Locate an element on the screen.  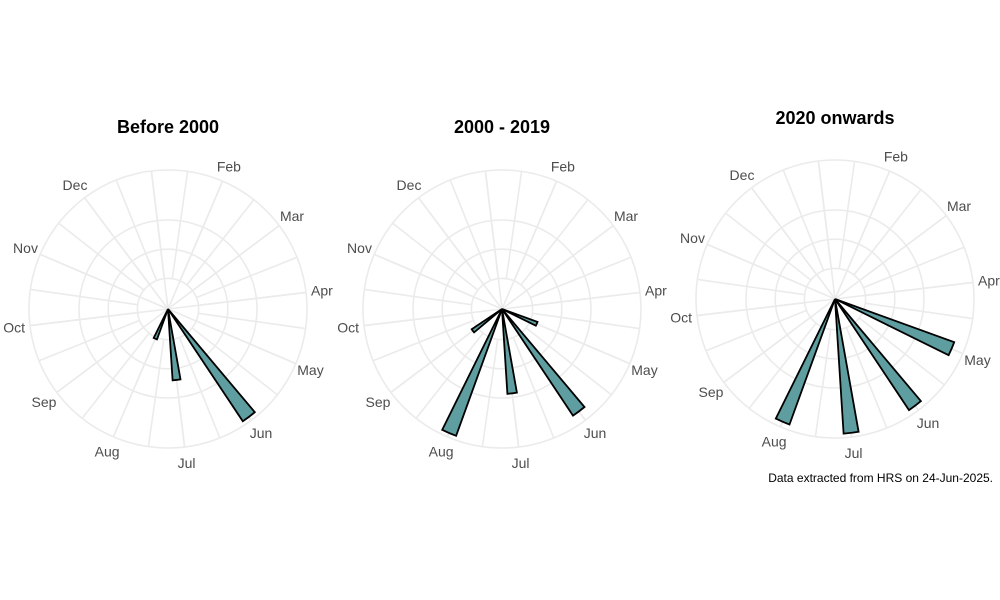
data-source-caption: Data extracted from HRS on 24-Jun-2025. is located at coordinates (880, 478).